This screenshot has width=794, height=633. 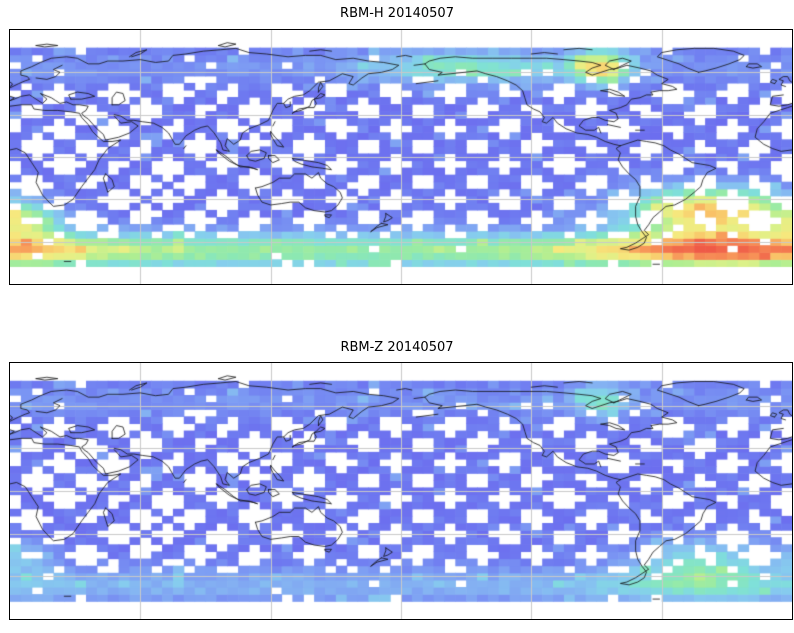 What do you see at coordinates (397, 347) in the screenshot?
I see `panel-title-rbm-z: RBM-Z 20140507` at bounding box center [397, 347].